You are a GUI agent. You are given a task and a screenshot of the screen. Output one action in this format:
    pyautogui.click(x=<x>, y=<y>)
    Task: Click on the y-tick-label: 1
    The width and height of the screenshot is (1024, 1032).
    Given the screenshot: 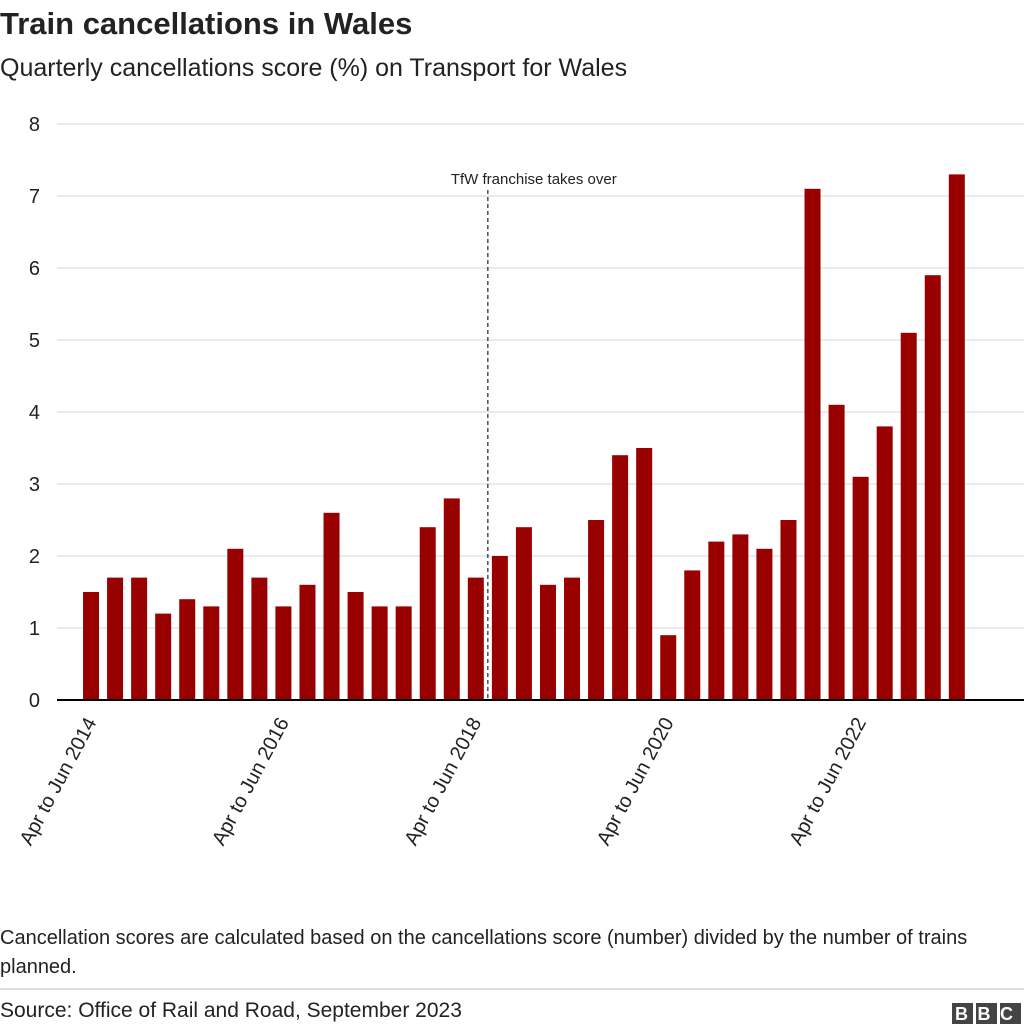 What is the action you would take?
    pyautogui.click(x=34, y=629)
    